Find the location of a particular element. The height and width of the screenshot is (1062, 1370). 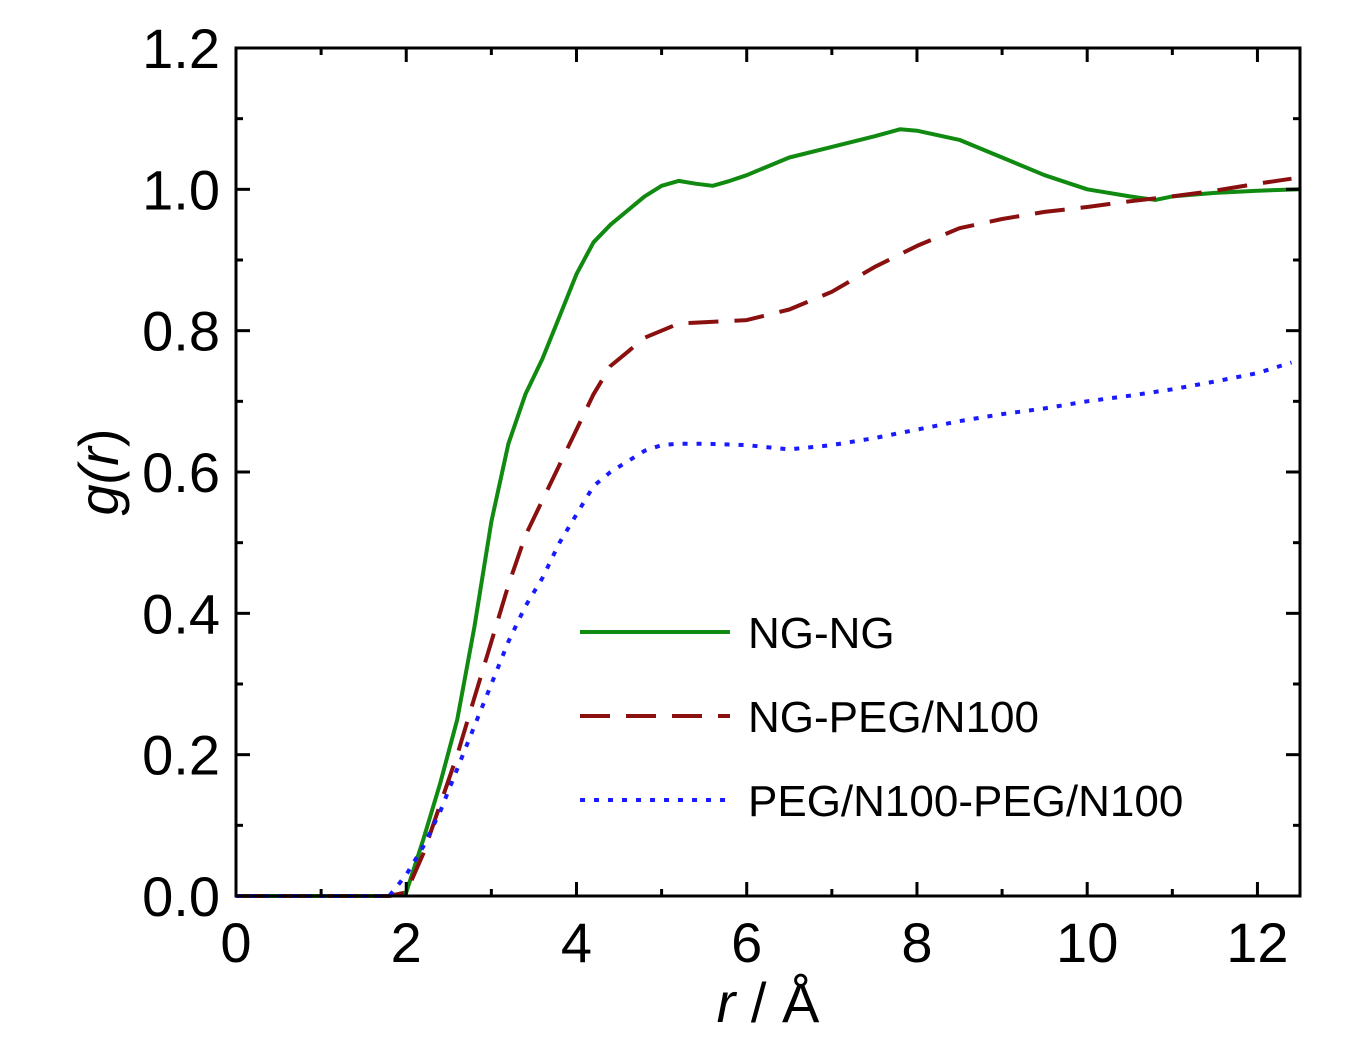

x-tick-label: 2 is located at coordinates (406, 942).